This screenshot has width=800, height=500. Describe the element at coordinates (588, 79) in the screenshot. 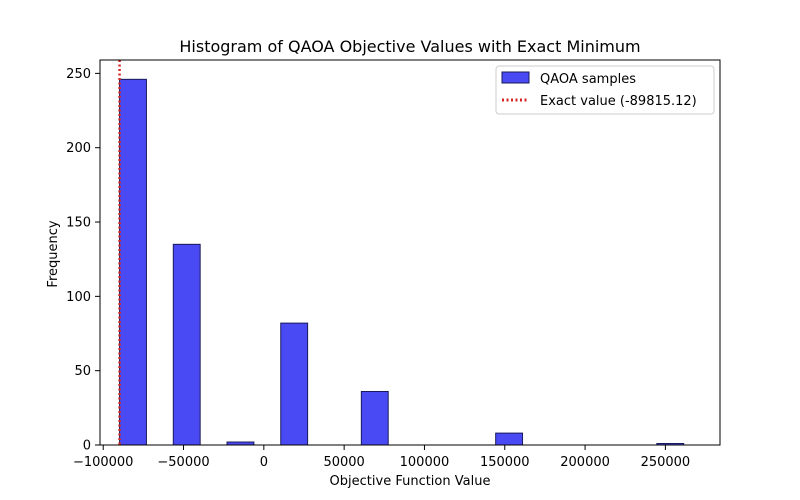

I see `legend-label-qaoa: QAOA samples` at that location.